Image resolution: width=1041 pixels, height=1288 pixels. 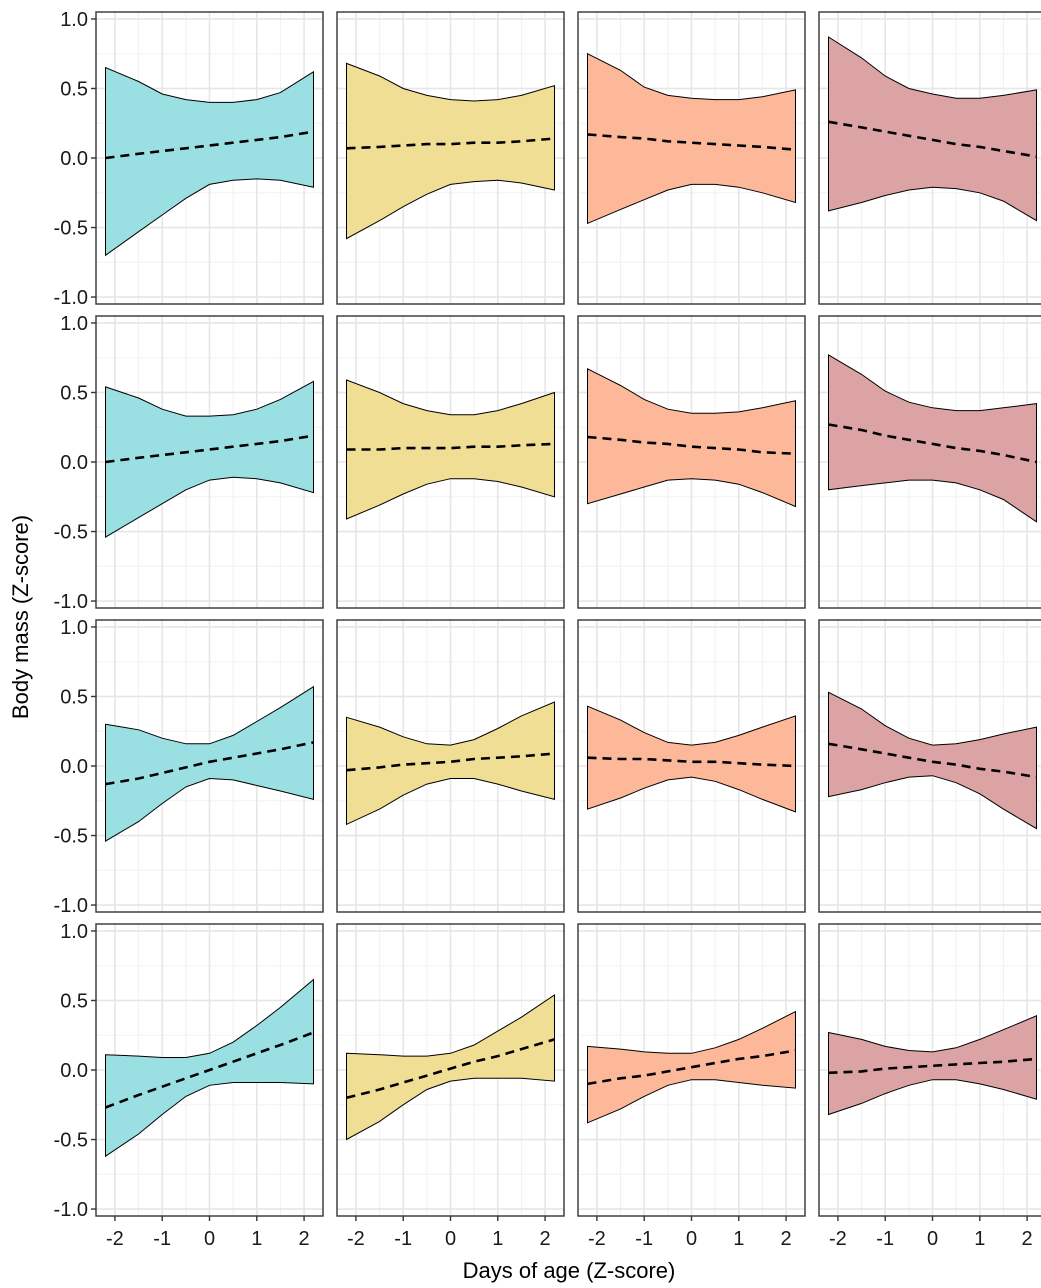 I want to click on panel-r4-c3: -2 -1 0 1 2, so click(x=691, y=1086).